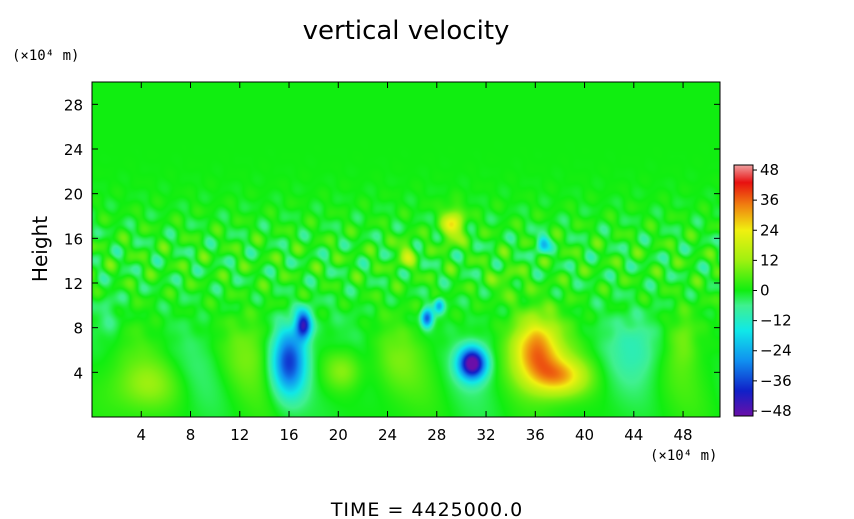  I want to click on colorbar-tick-label: −36, so click(776, 381).